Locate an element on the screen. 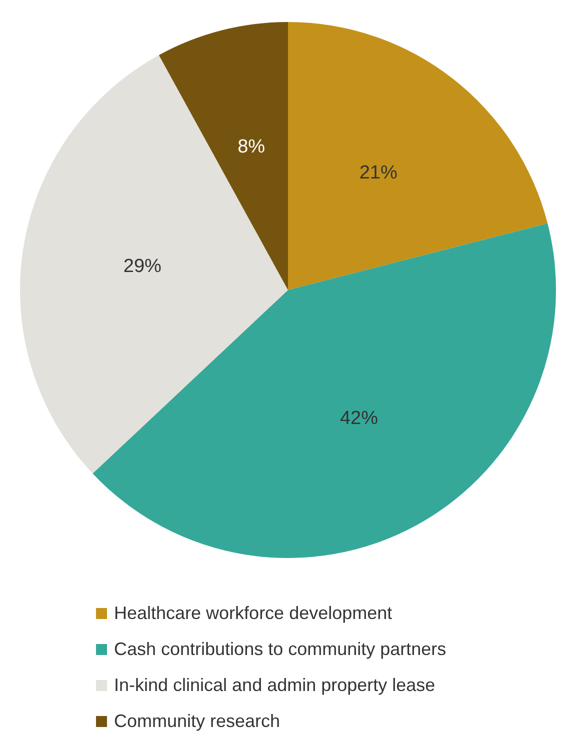 The width and height of the screenshot is (568, 744). legend-label: In-kind clinical and admin property lease is located at coordinates (275, 684).